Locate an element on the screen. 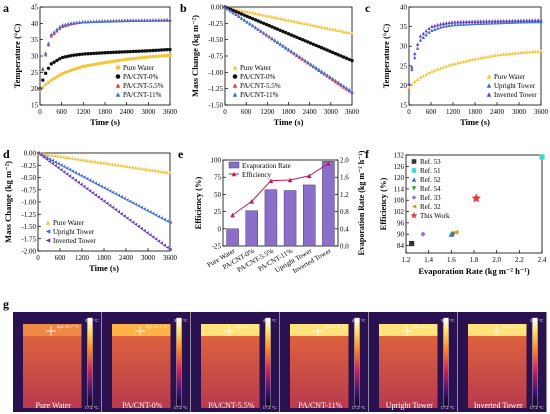 Image resolution: width=550 pixels, height=414 pixels. efficiency-line is located at coordinates (280, 189).